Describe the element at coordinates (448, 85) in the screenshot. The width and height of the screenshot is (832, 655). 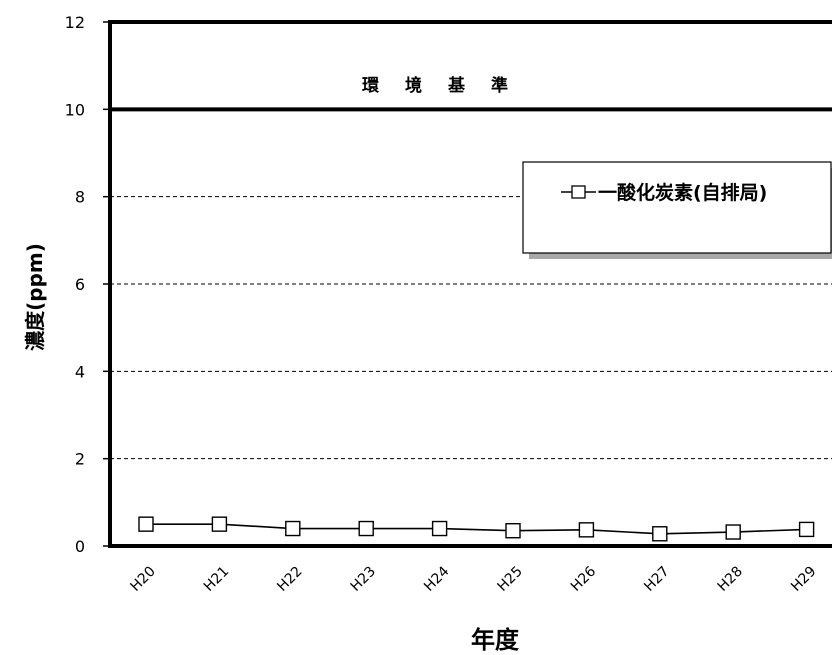
I see `standard-label: 環境基準` at that location.